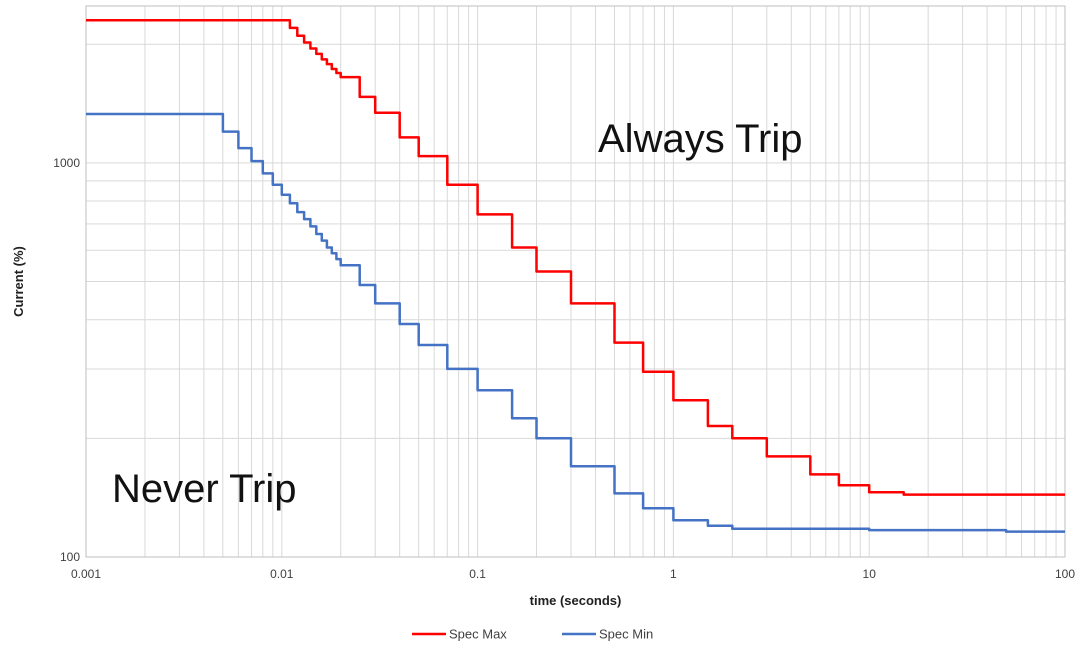 This screenshot has width=1084, height=652. I want to click on x-tick-label: 0.1, so click(477, 574).